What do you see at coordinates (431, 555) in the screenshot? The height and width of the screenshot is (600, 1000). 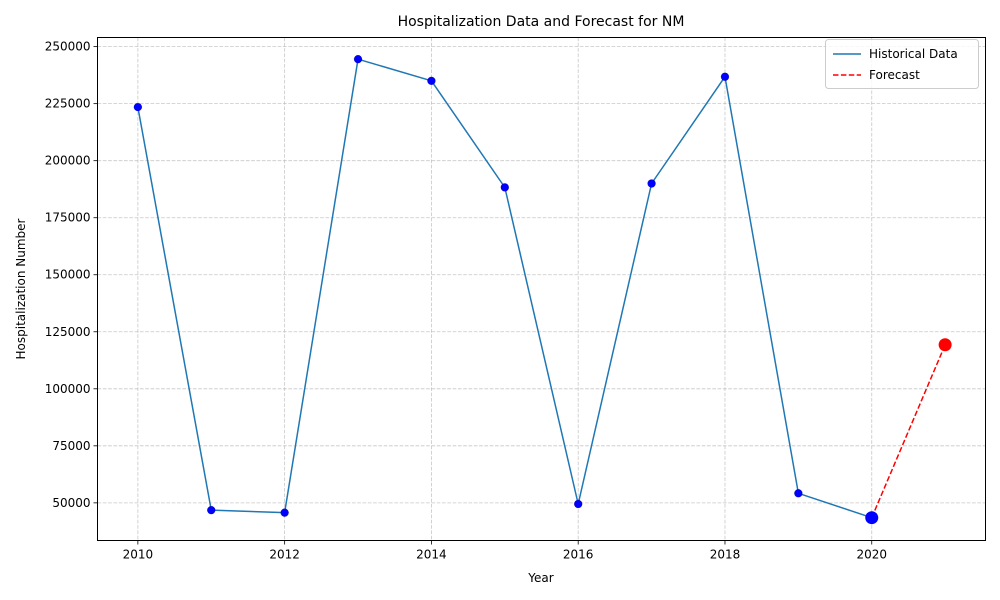 I see `x-tick-label: 2014` at bounding box center [431, 555].